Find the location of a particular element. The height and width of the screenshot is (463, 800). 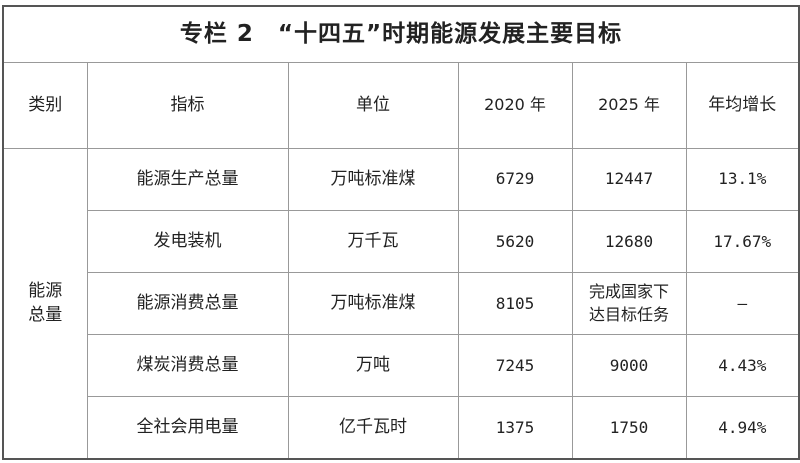

indicator-cell: 能源生产总量 is located at coordinates (187, 180).